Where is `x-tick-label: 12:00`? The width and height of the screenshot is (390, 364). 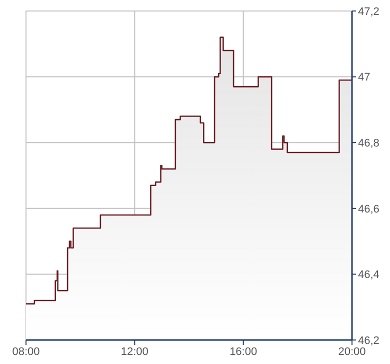
x-tick-label: 12:00 is located at coordinates (134, 352).